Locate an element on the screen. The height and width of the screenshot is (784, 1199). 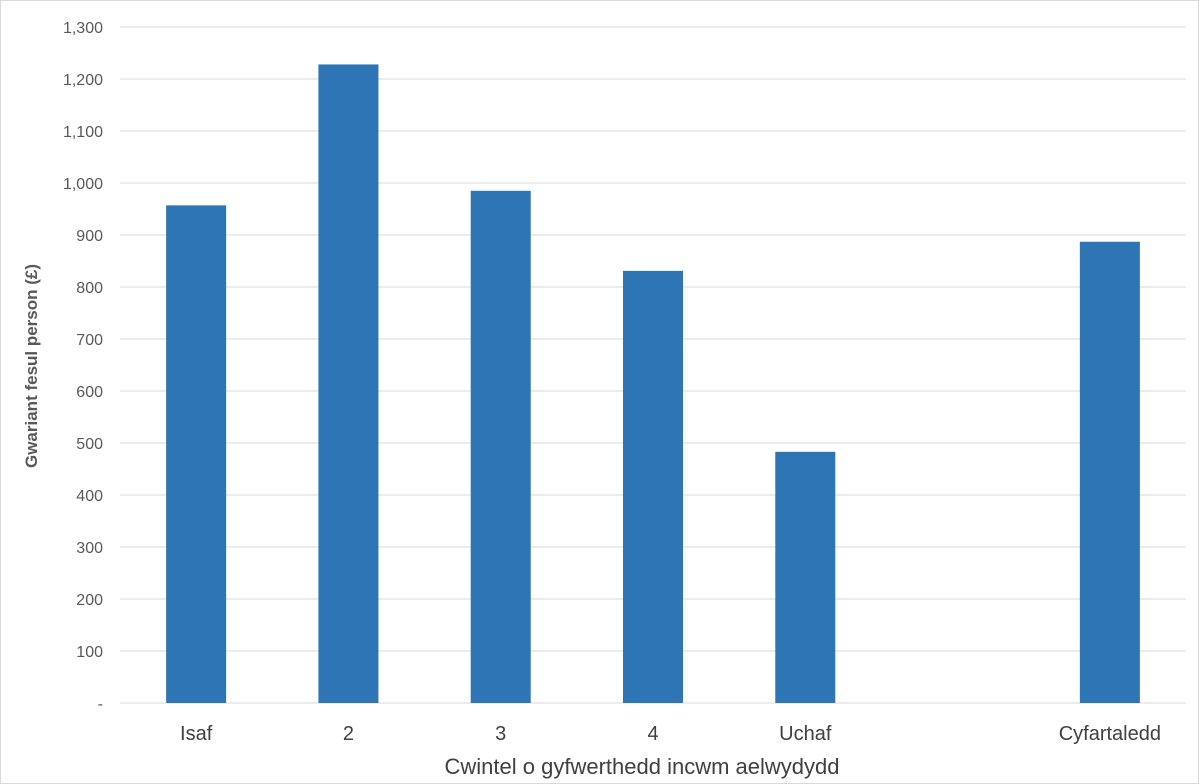
x-category-label: 2 is located at coordinates (348, 734).